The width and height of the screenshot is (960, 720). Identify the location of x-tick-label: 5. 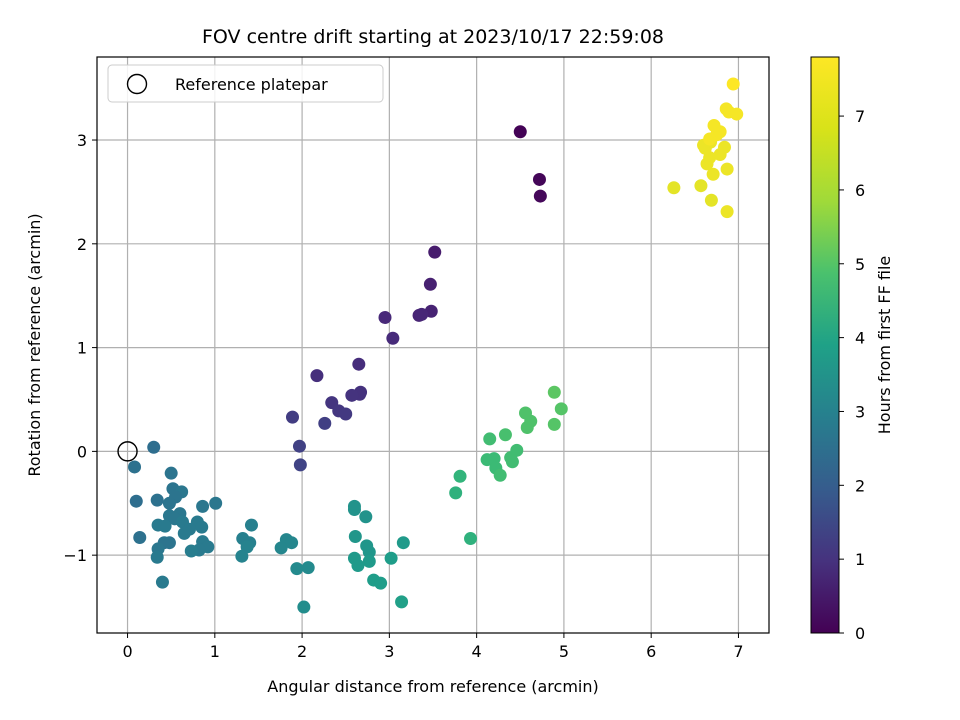
(564, 651).